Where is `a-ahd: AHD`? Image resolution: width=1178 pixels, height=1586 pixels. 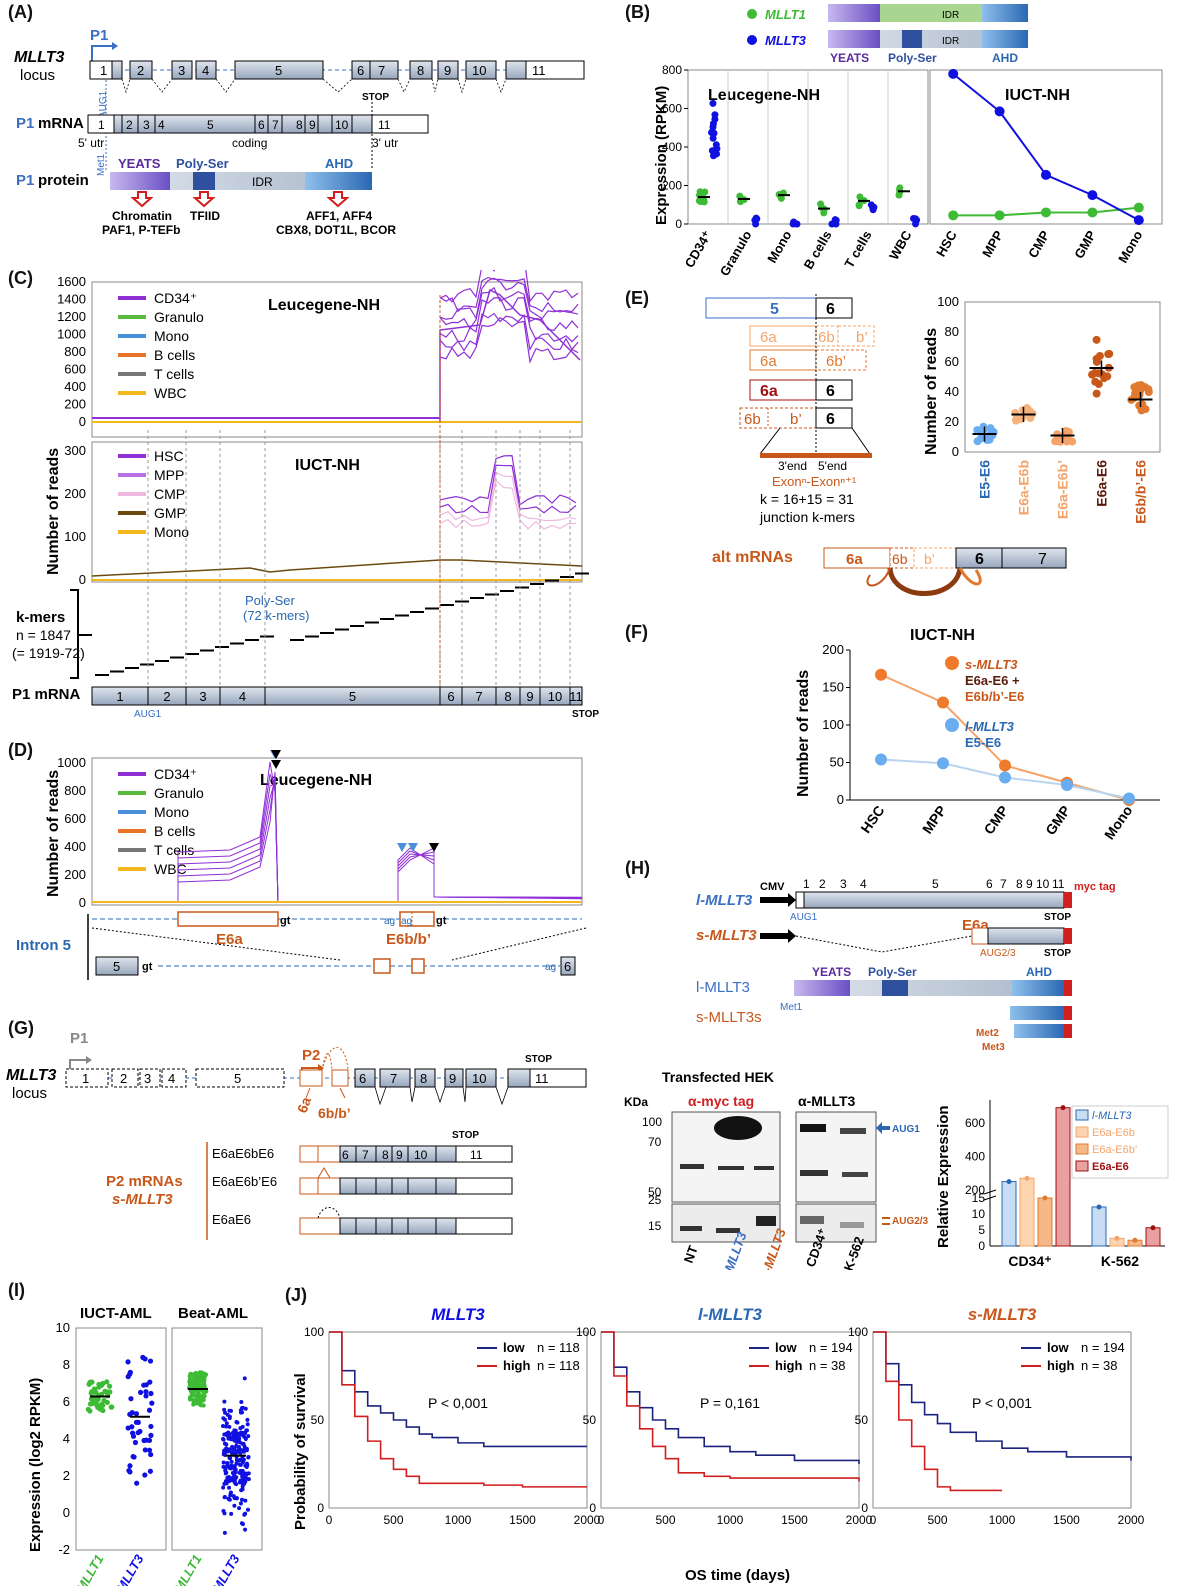
a-ahd: AHD is located at coordinates (339, 163).